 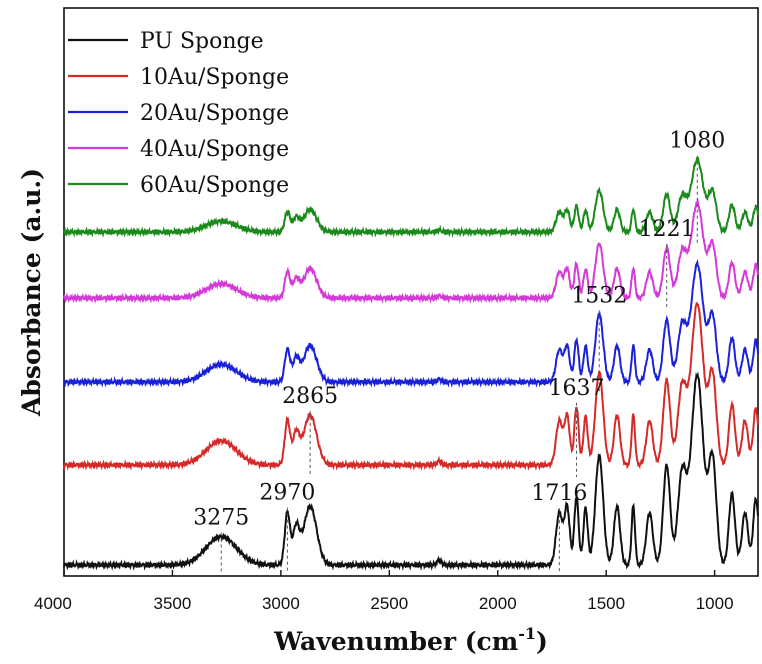 I want to click on legend-label-1: 10Au/Sponge, so click(x=214, y=77).